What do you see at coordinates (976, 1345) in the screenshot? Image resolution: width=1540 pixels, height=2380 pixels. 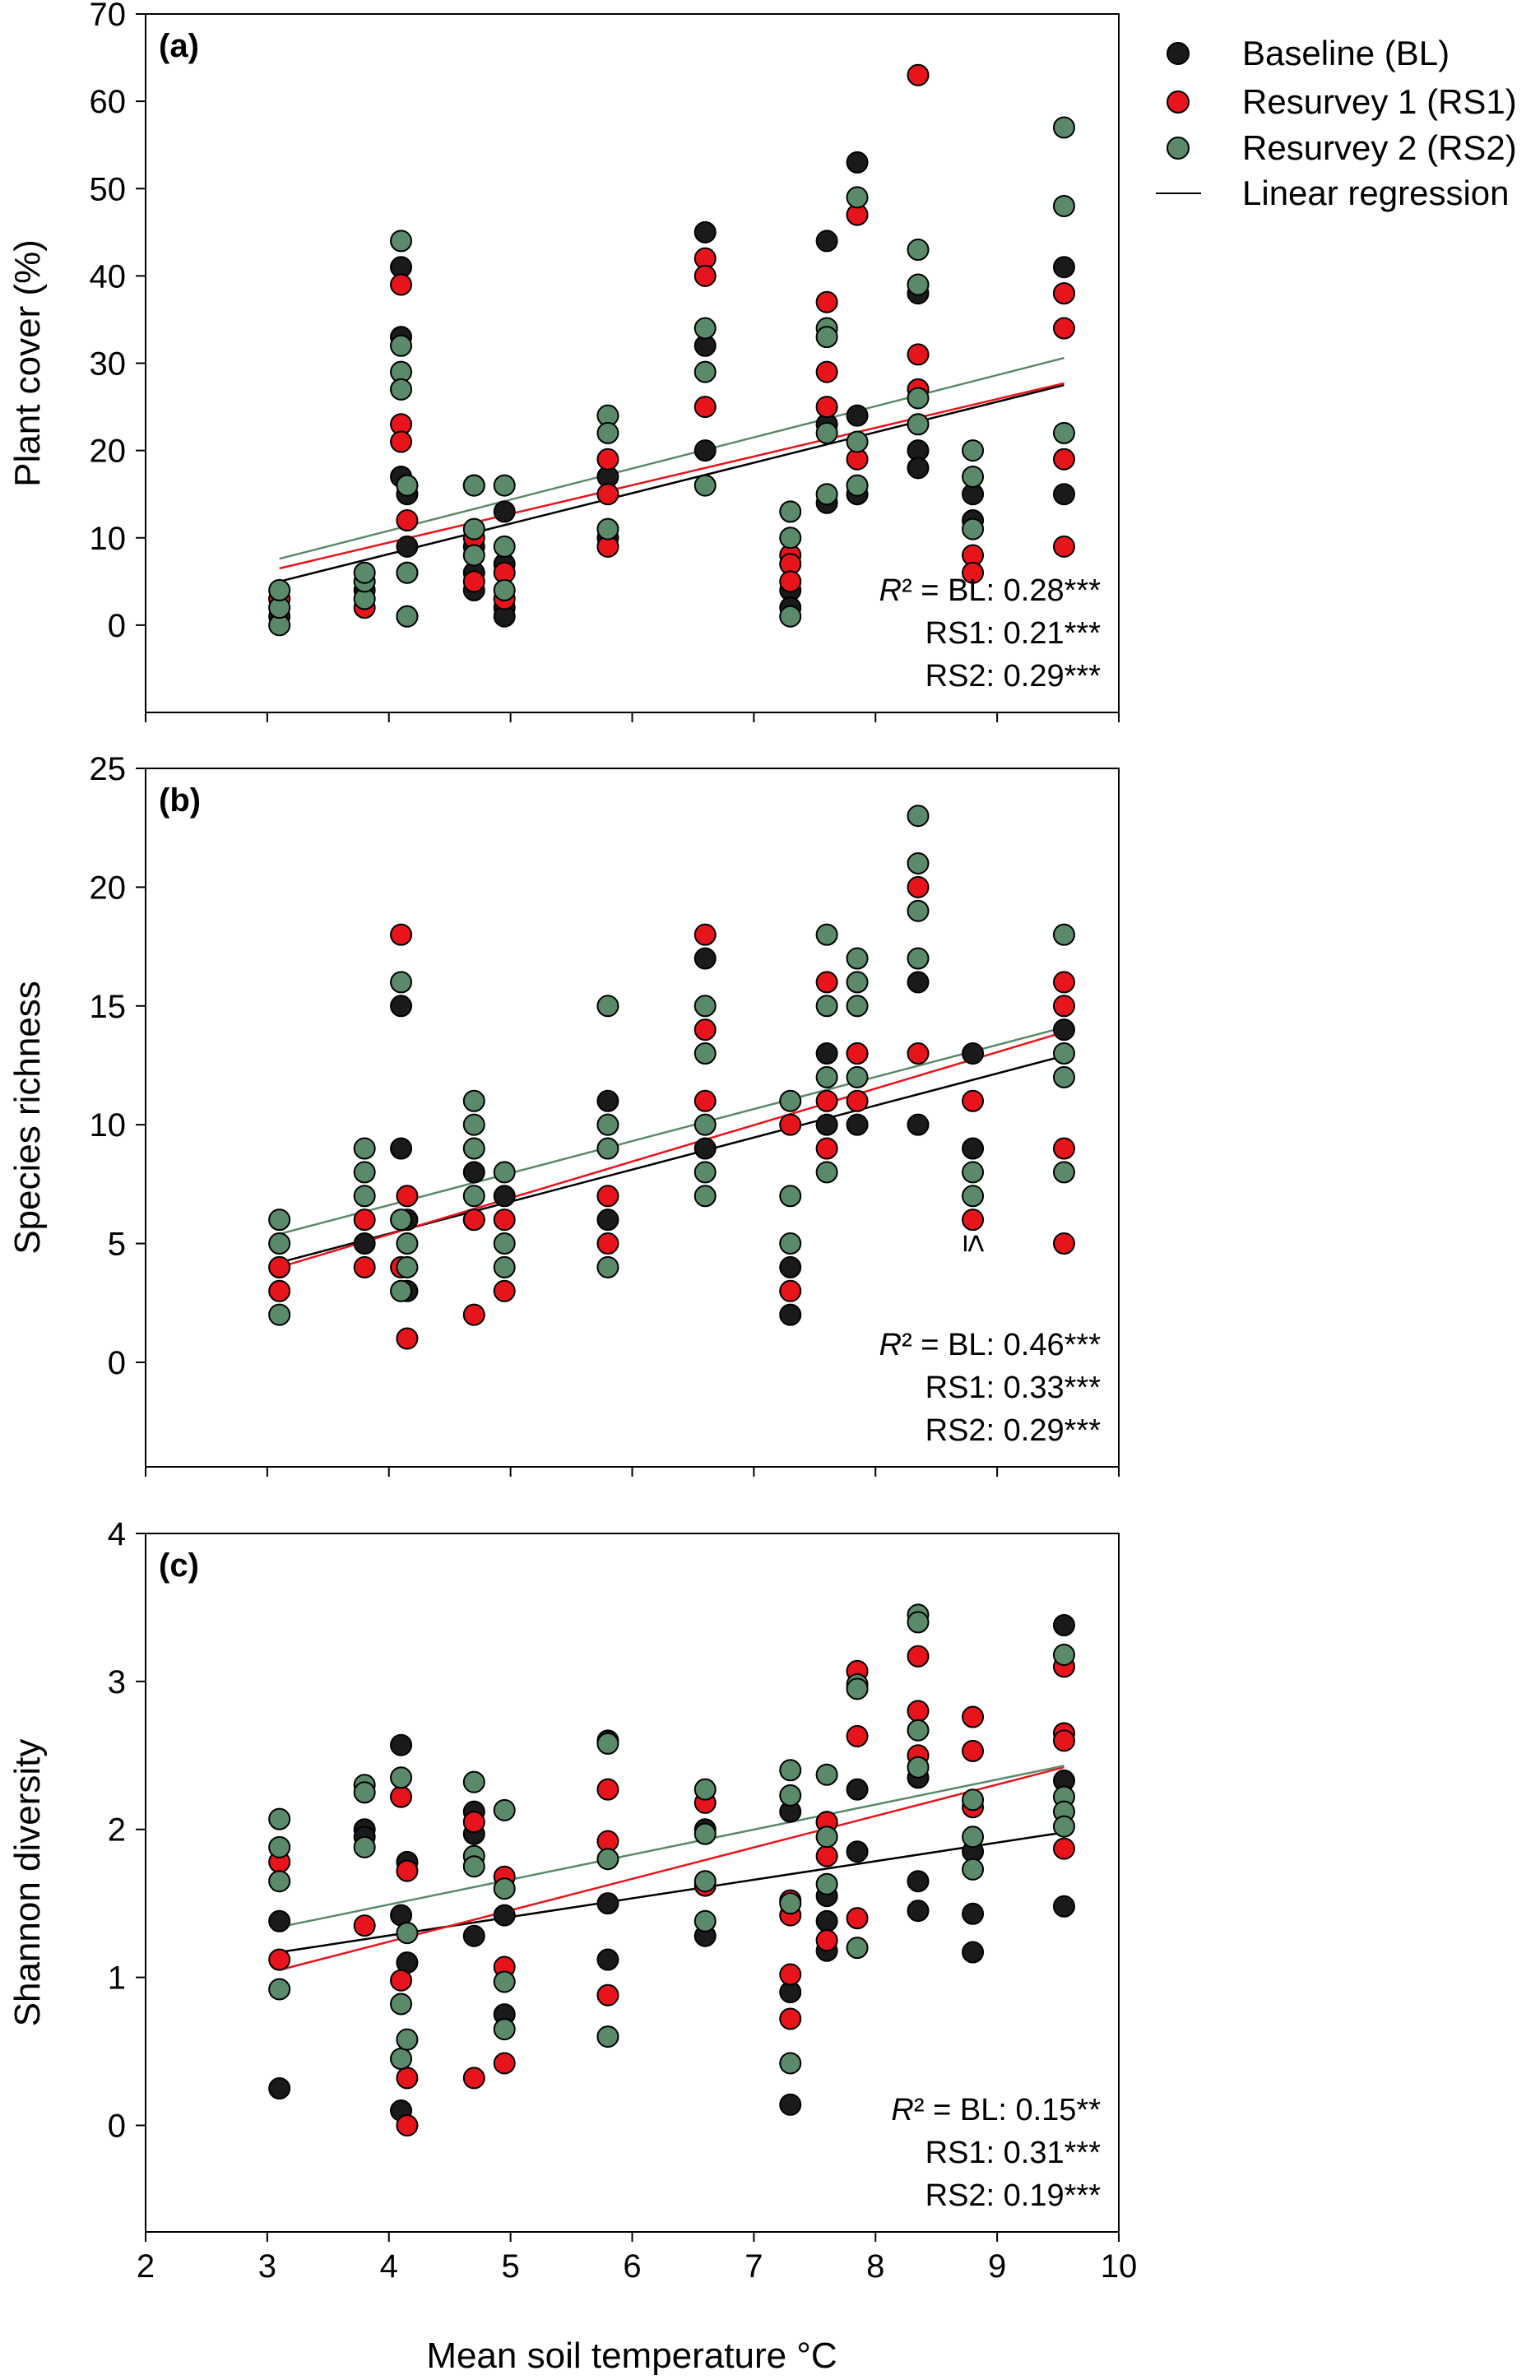 I see `stat-label-b-0: BL:` at bounding box center [976, 1345].